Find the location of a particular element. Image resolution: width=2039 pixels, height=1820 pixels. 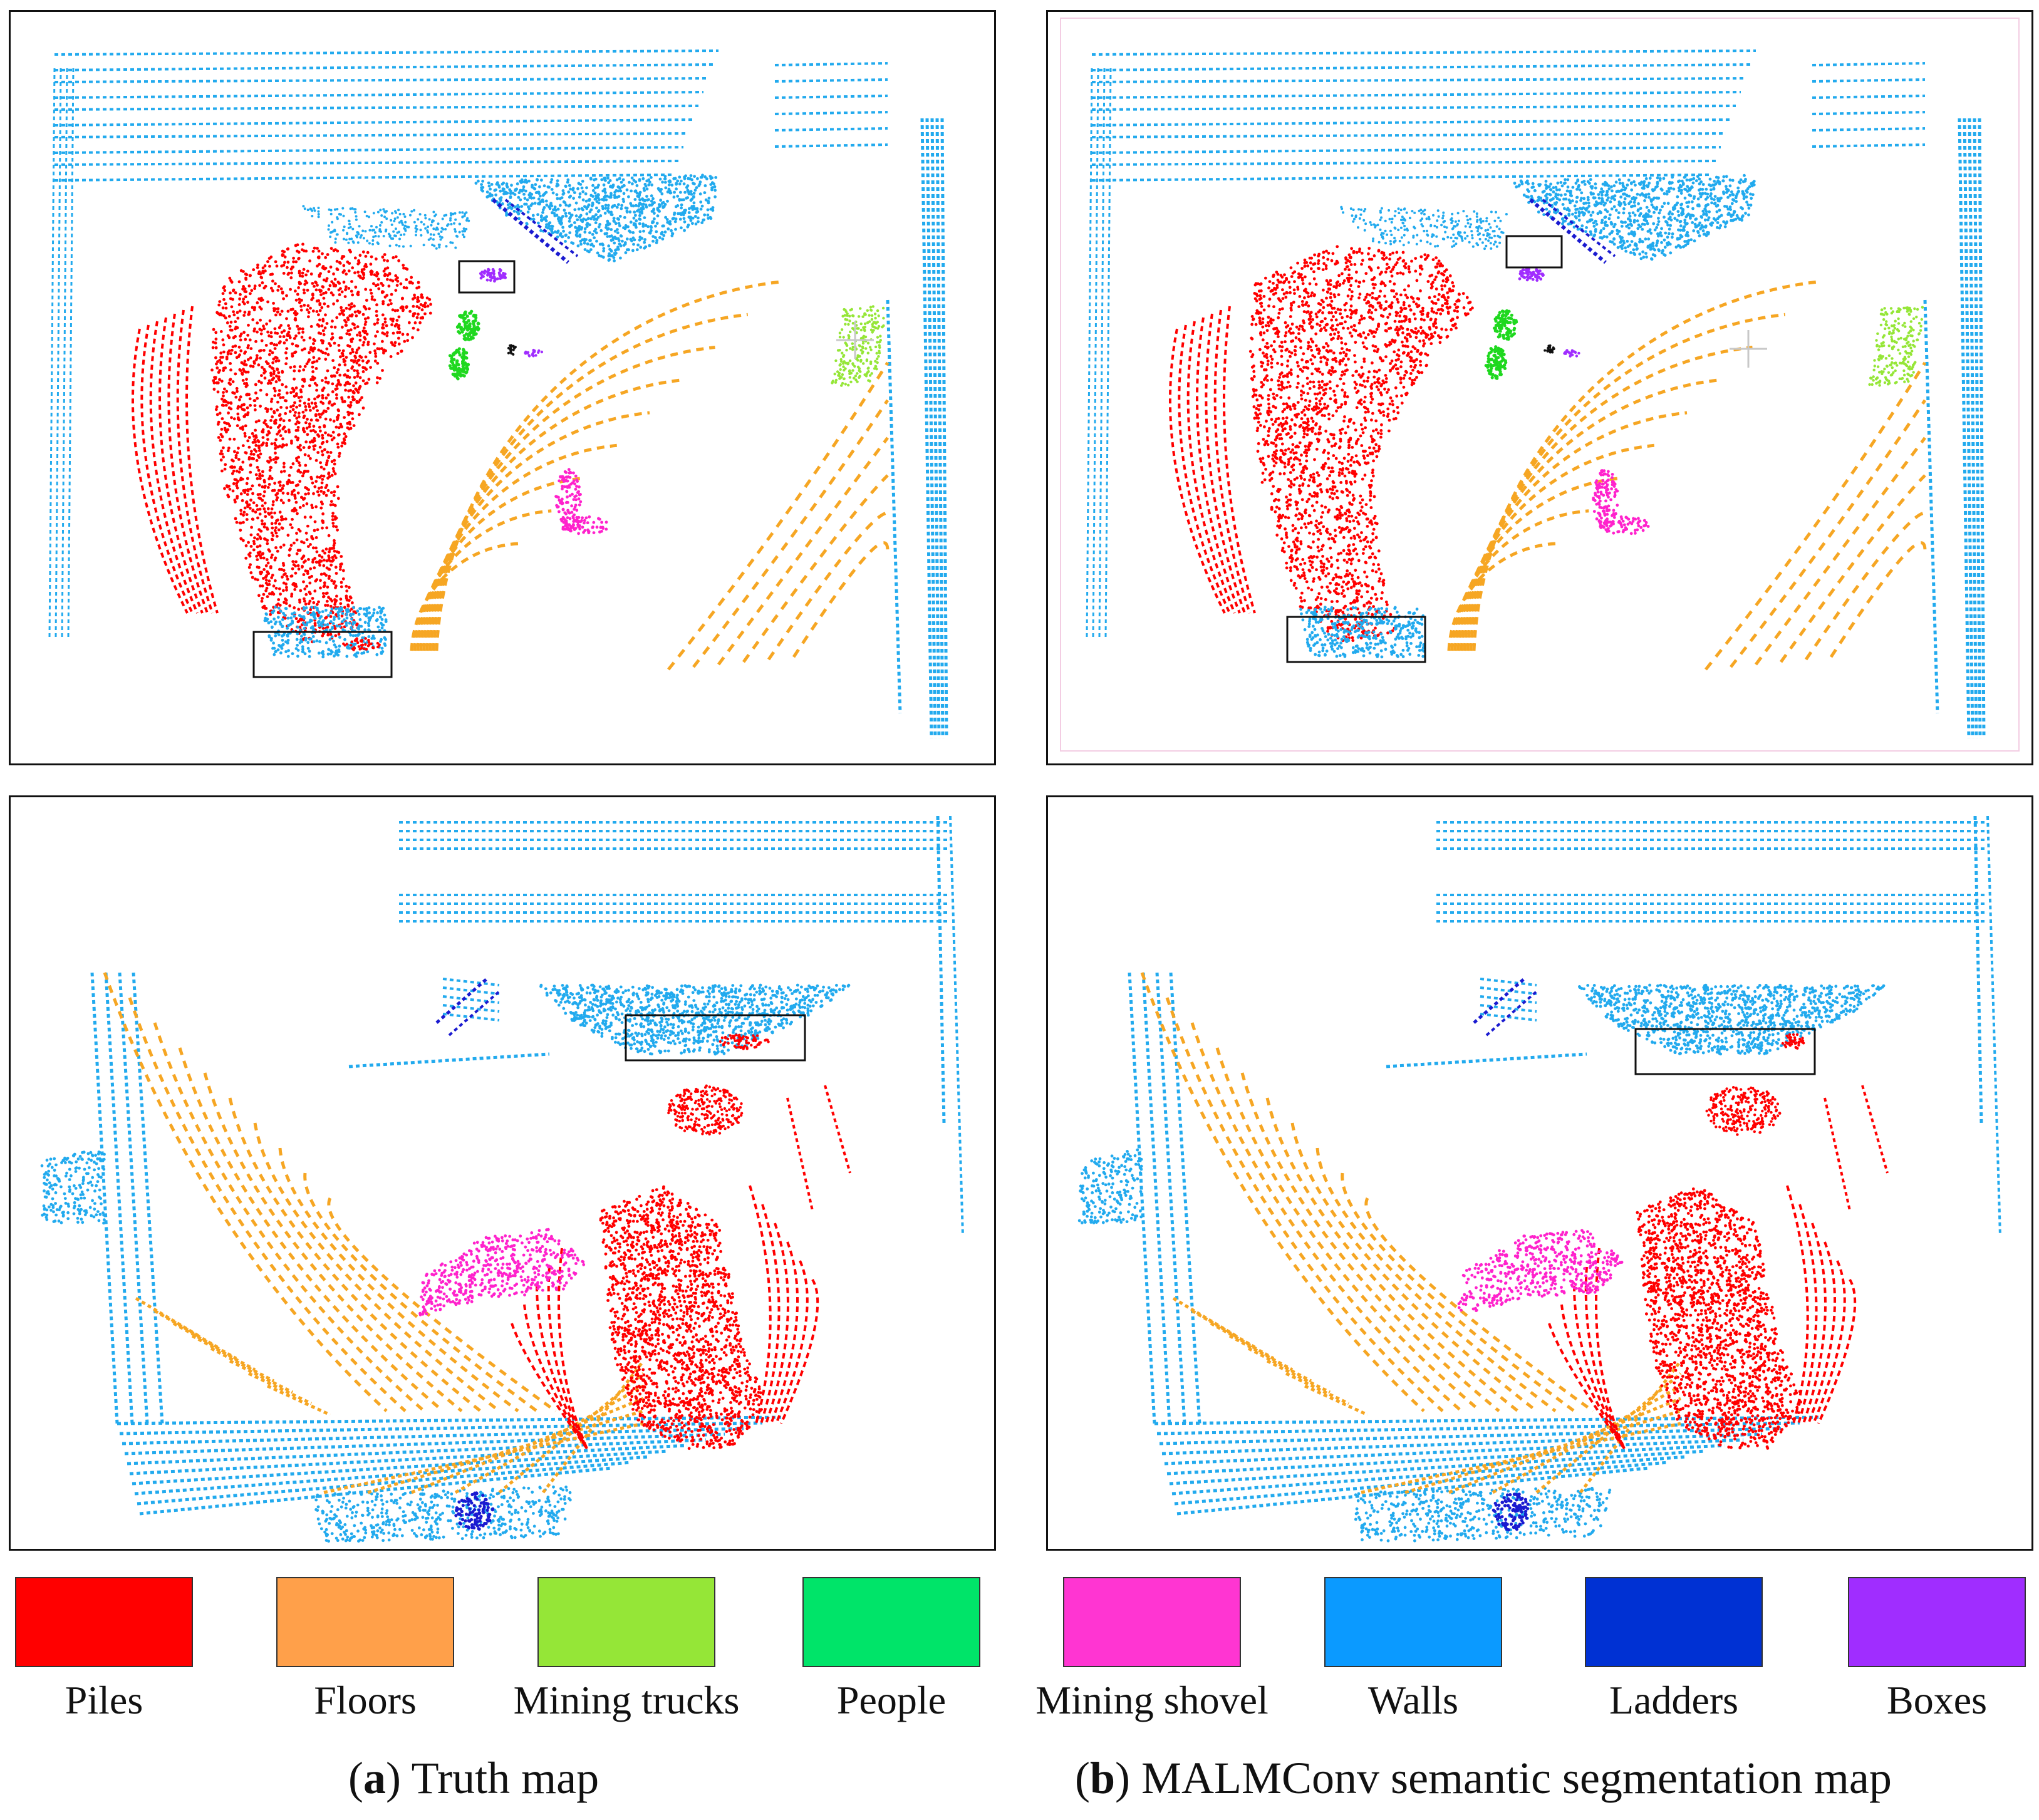

legend-swatch-boxes is located at coordinates (1937, 1622).